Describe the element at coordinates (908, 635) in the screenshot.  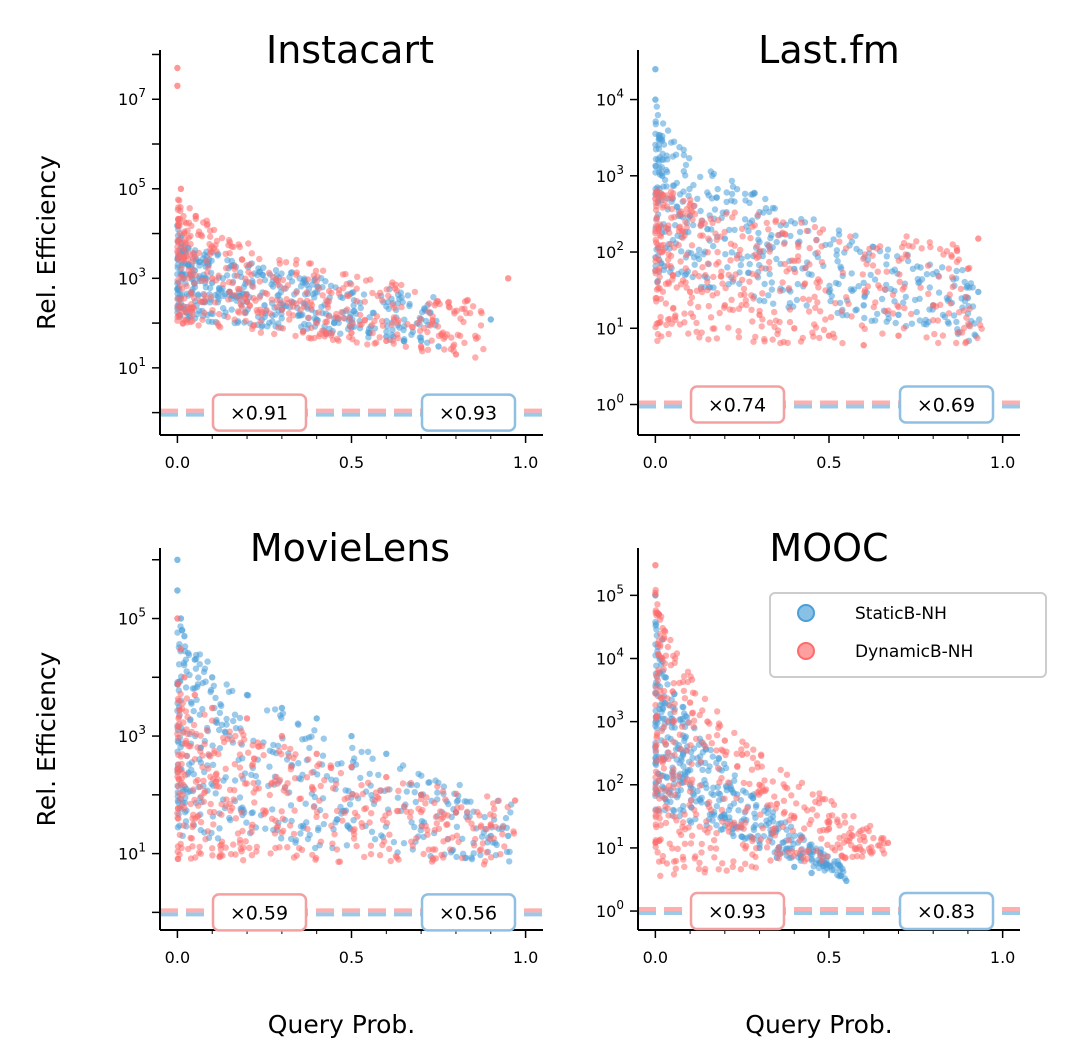
I see `legend: StaticB-NH DynamicB-NH` at that location.